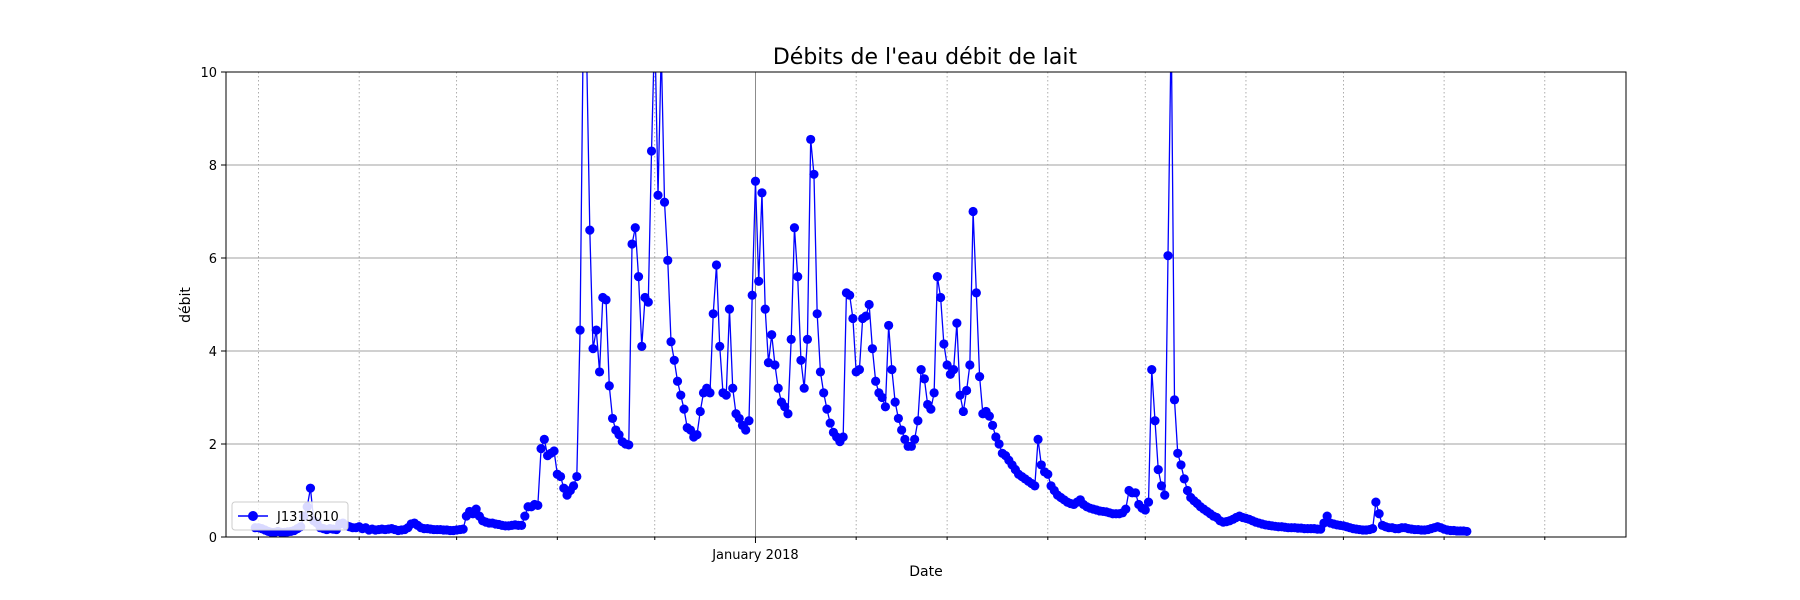 The height and width of the screenshot is (600, 1800). I want to click on y-axis-label: débit, so click(186, 305).